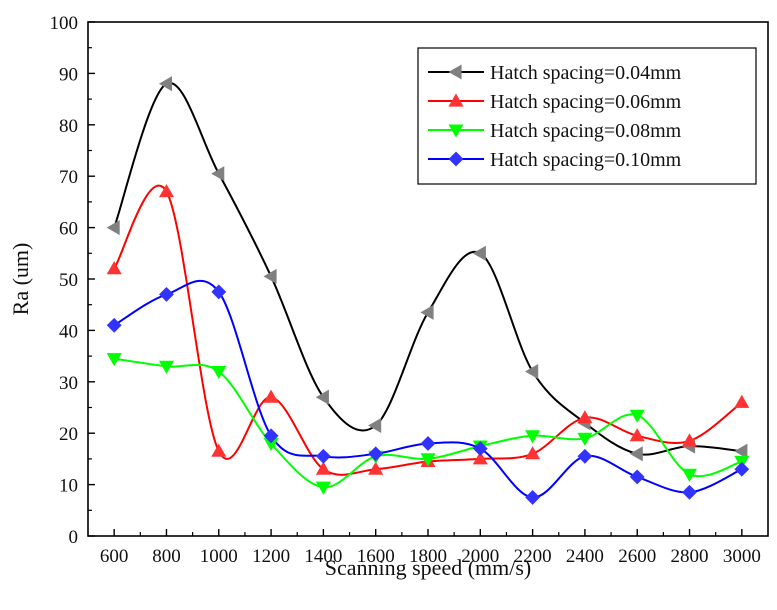  Describe the element at coordinates (20, 279) in the screenshot. I see `y-axis-title: Ra (um)` at that location.